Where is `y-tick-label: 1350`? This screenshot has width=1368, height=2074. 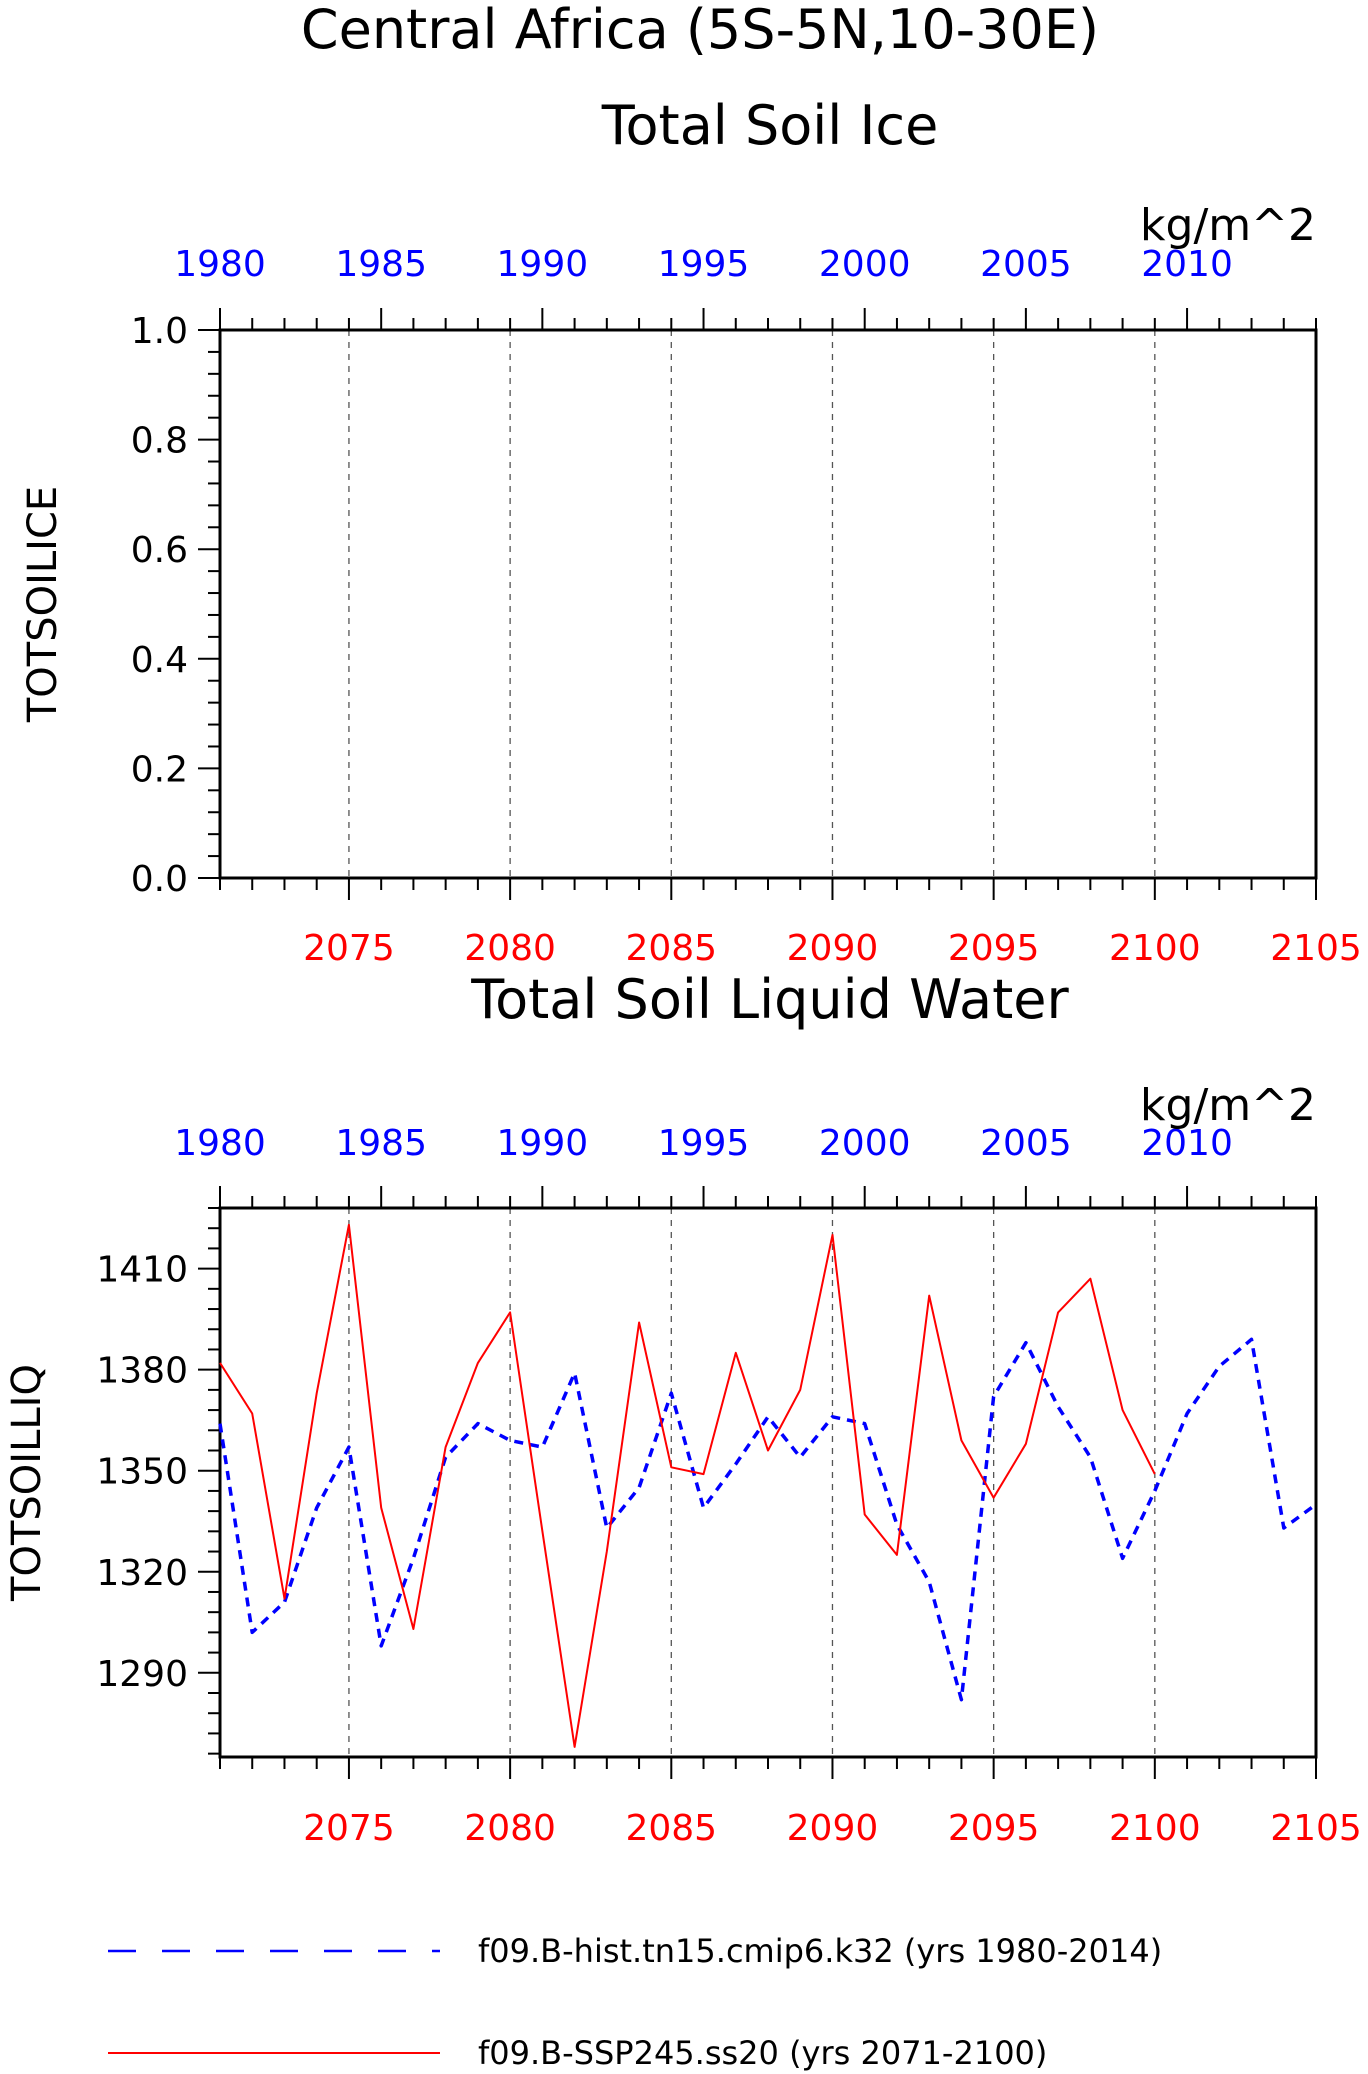
y-tick-label: 1350 is located at coordinates (142, 1472).